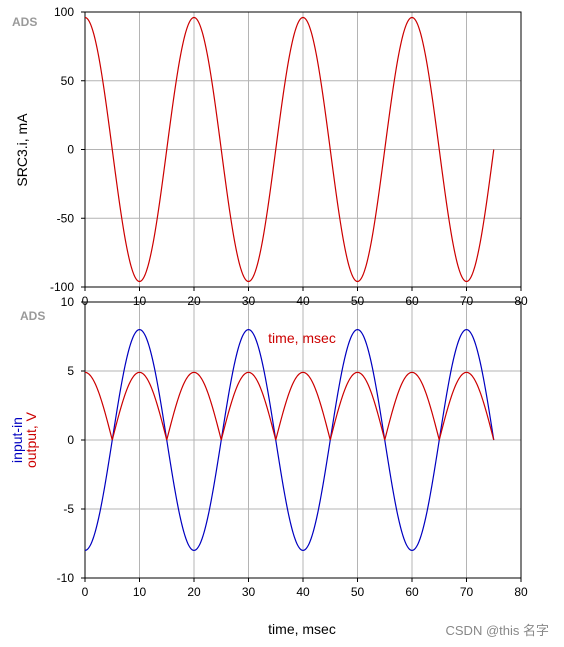  What do you see at coordinates (68, 81) in the screenshot?
I see `y-tick-label: 50` at bounding box center [68, 81].